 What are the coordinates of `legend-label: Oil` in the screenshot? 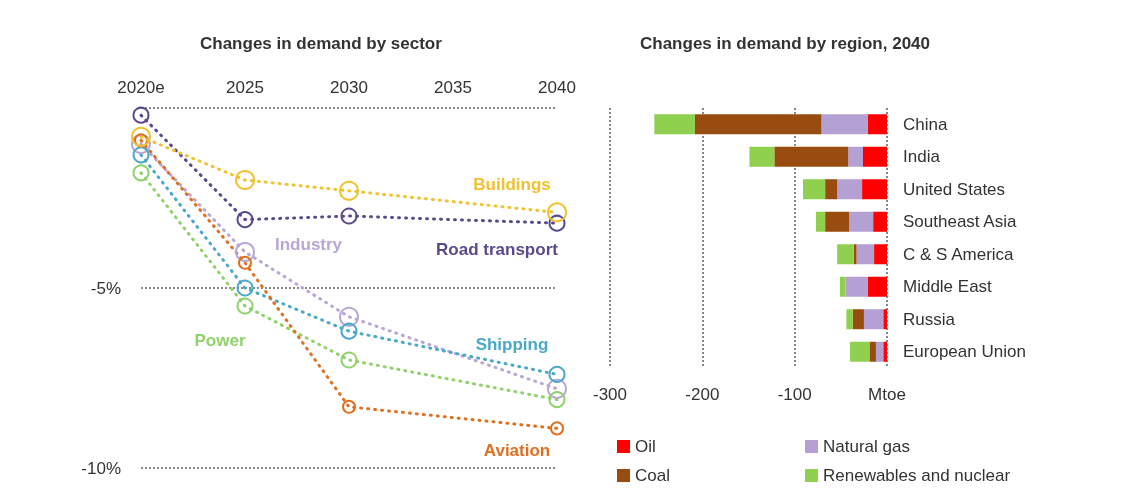 It's located at (645, 446).